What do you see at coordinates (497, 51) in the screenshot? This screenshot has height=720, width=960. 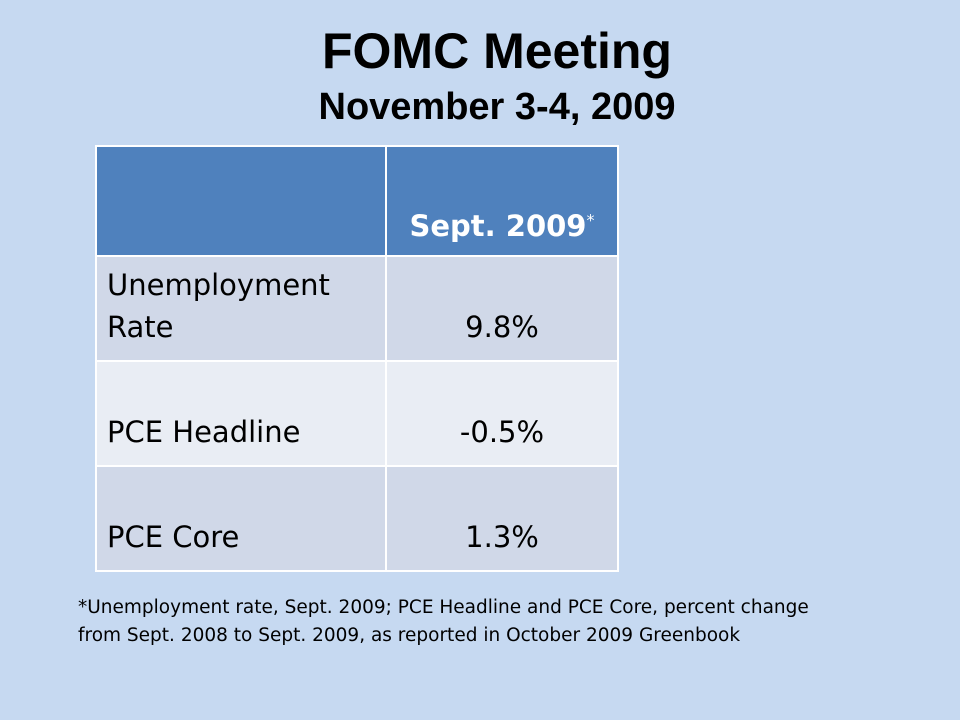 I see `title: FOMC Meeting` at bounding box center [497, 51].